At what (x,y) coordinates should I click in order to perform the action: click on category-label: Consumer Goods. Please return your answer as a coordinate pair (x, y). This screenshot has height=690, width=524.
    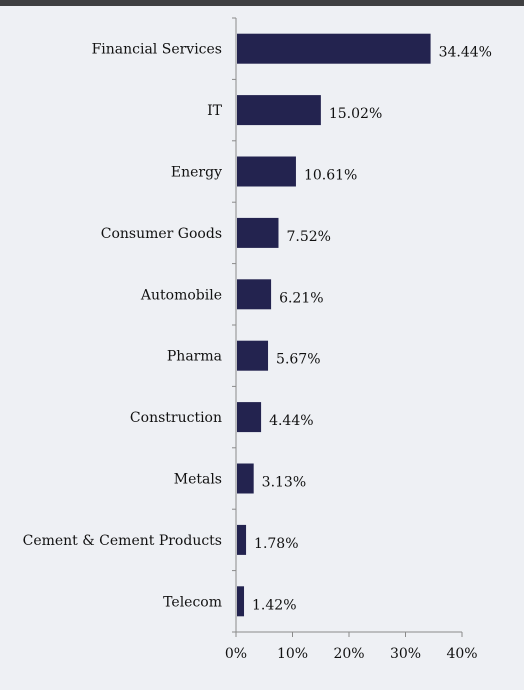
    Looking at the image, I should click on (161, 234).